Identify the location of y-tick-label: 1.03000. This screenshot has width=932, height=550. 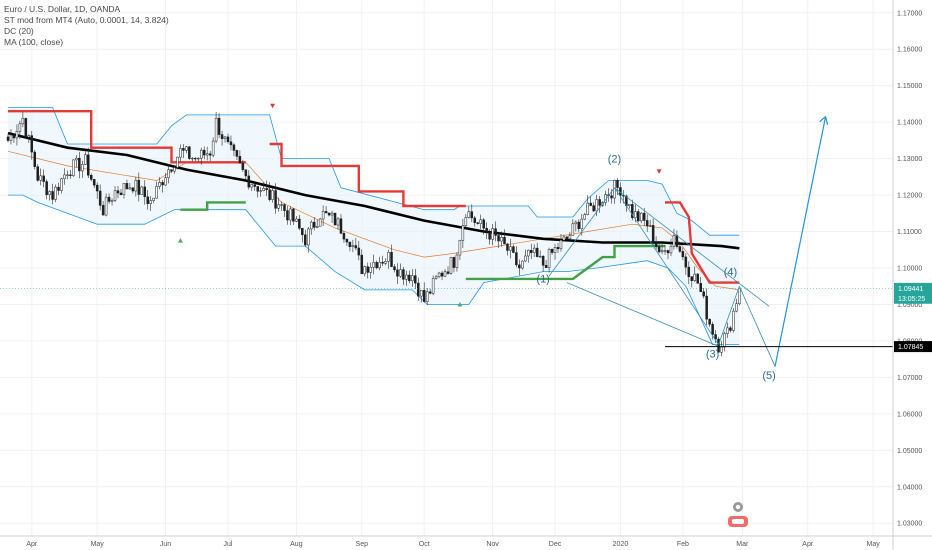
(909, 524).